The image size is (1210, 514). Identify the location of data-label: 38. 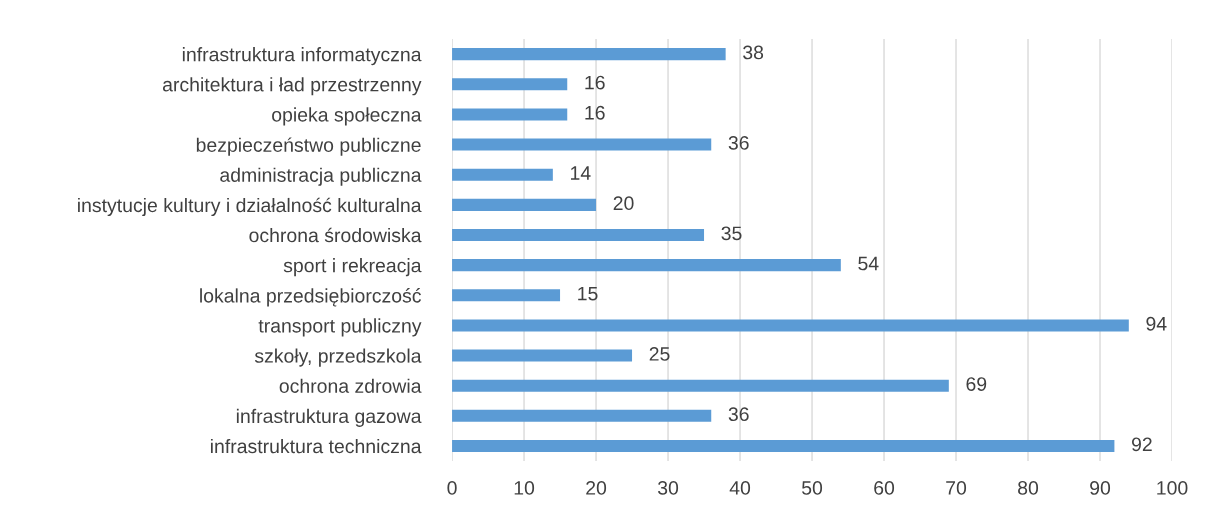
(753, 52).